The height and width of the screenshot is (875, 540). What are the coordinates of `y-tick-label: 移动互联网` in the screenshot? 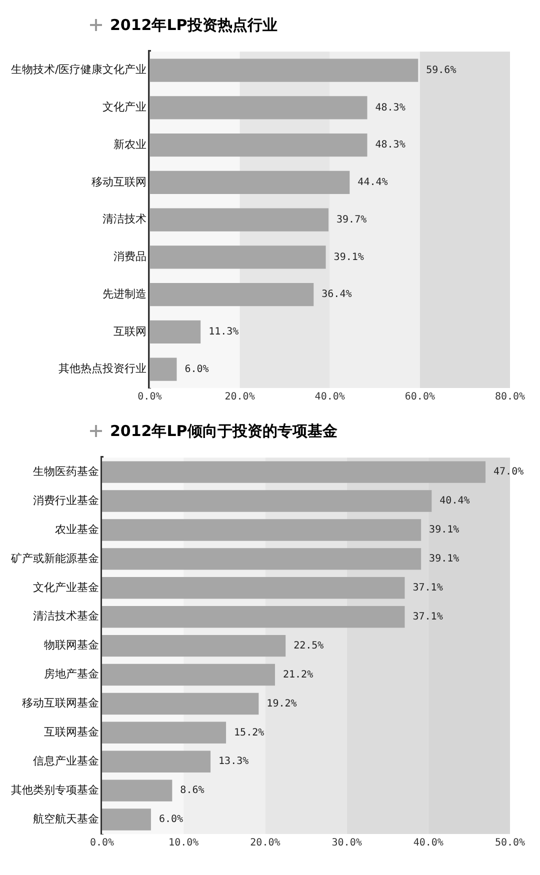 It's located at (119, 181).